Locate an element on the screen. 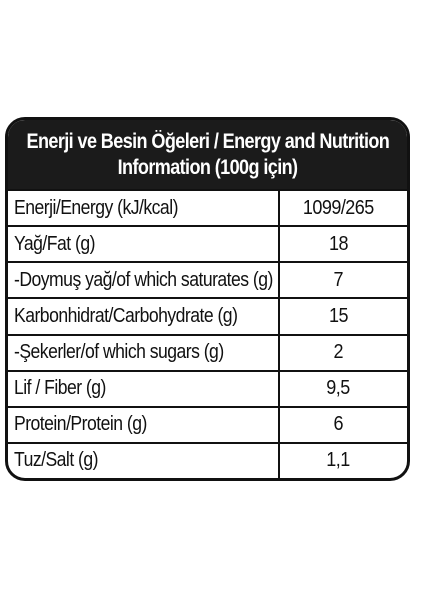 This screenshot has height=600, width=424. fiber-label-cell: Lif / Fiber (g) is located at coordinates (144, 388).